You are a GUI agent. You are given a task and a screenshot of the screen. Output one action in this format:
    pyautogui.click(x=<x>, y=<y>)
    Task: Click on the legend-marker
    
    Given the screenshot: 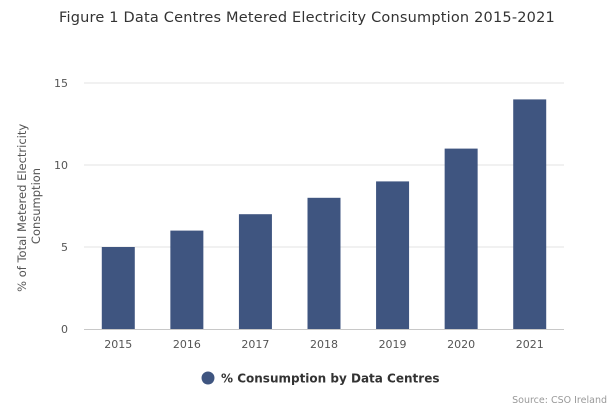 What is the action you would take?
    pyautogui.click(x=208, y=378)
    